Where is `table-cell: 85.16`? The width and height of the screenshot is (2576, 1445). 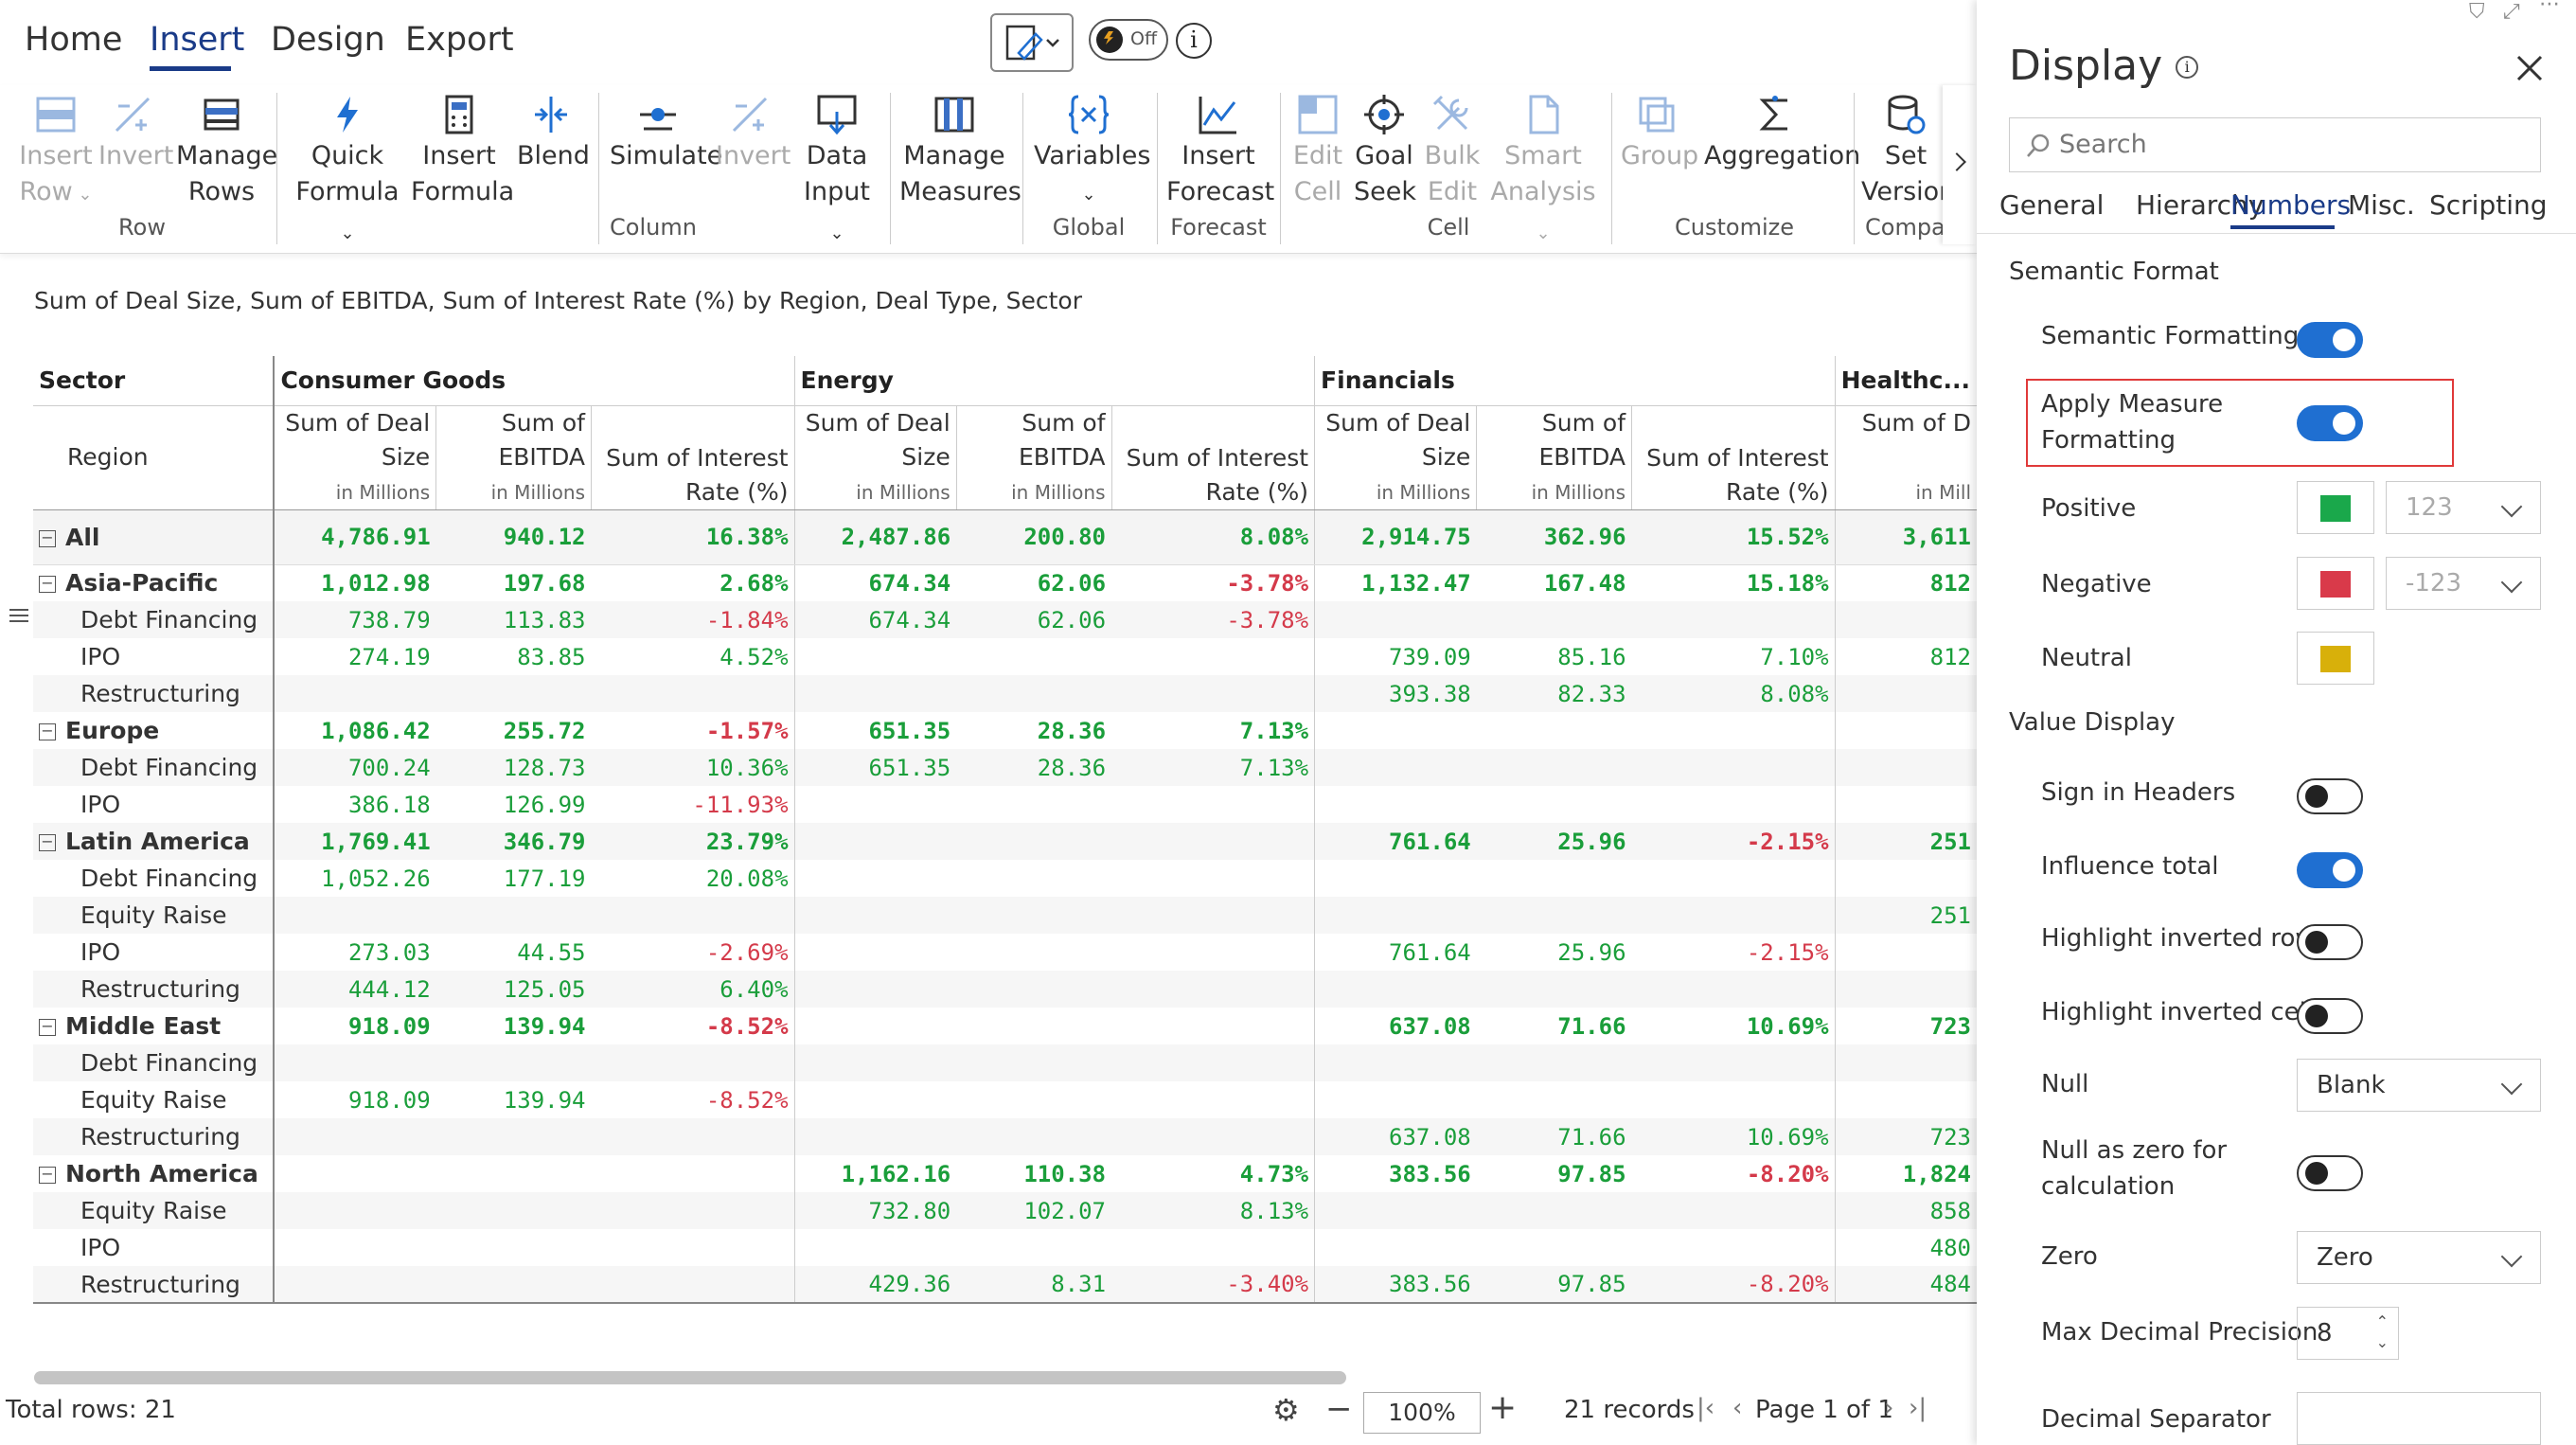
table-cell: 85.16 is located at coordinates (1592, 656).